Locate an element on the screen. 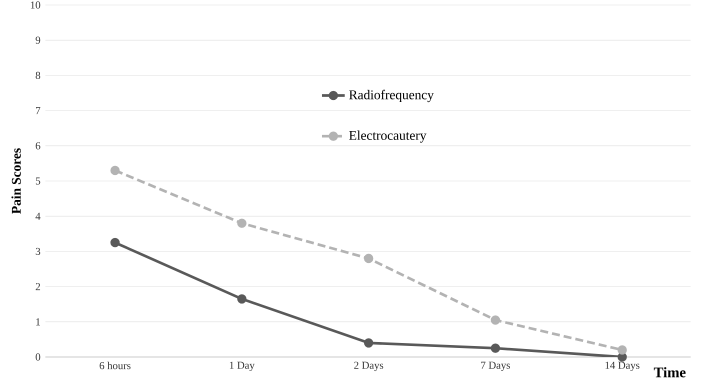 The height and width of the screenshot is (380, 709). y-tick-label: 10 is located at coordinates (35, 5).